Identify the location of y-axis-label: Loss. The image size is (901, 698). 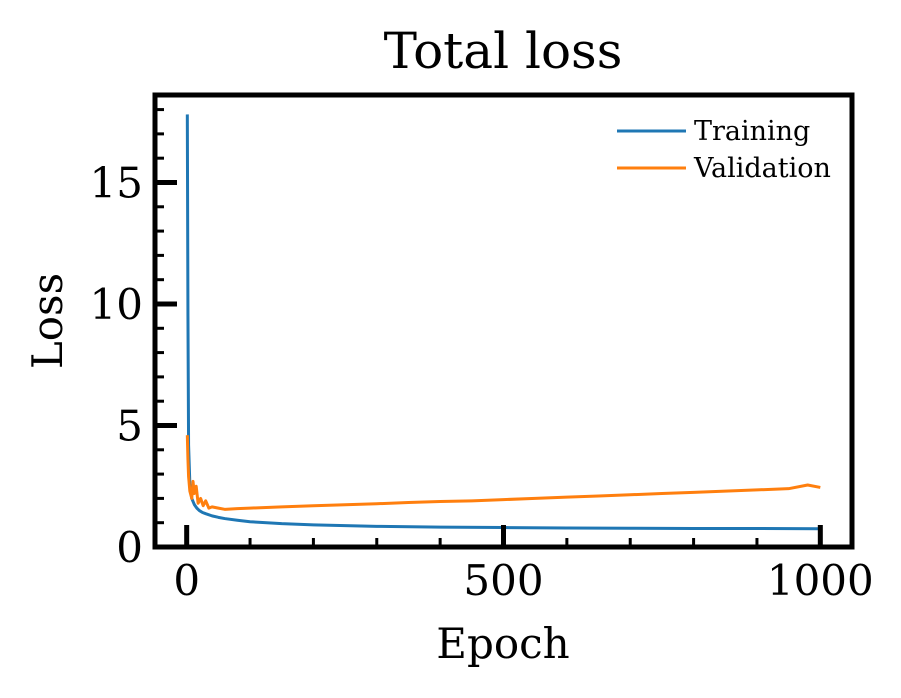
(47, 321).